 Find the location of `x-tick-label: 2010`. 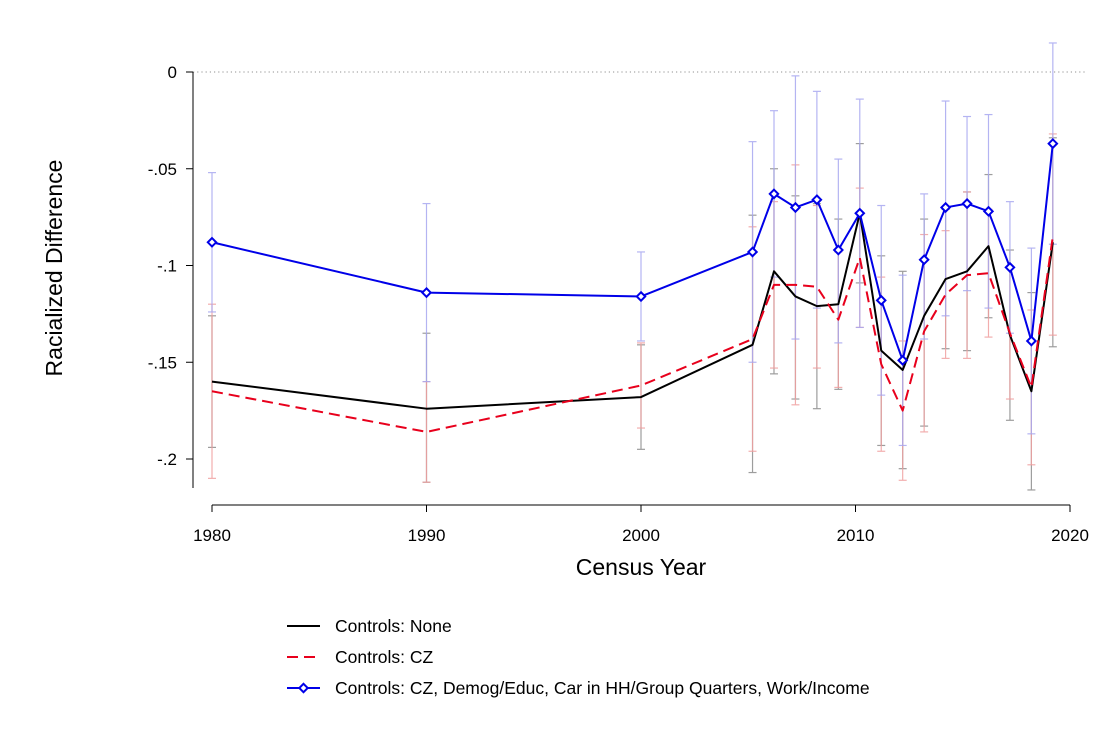

x-tick-label: 2010 is located at coordinates (856, 535).